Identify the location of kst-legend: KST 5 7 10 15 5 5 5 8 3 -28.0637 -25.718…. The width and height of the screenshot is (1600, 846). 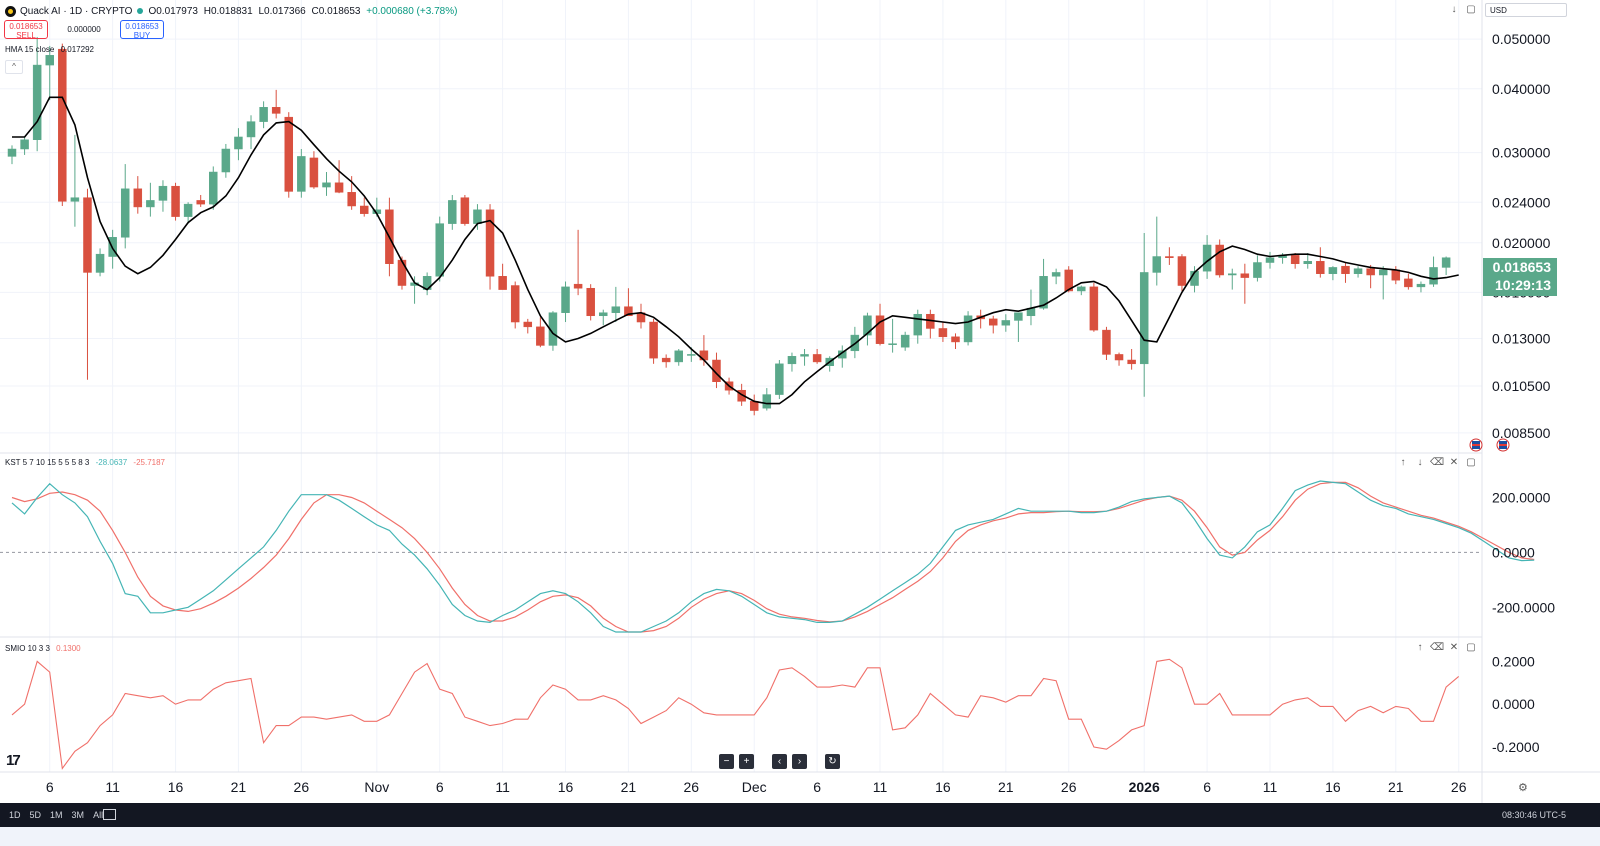
(87, 462).